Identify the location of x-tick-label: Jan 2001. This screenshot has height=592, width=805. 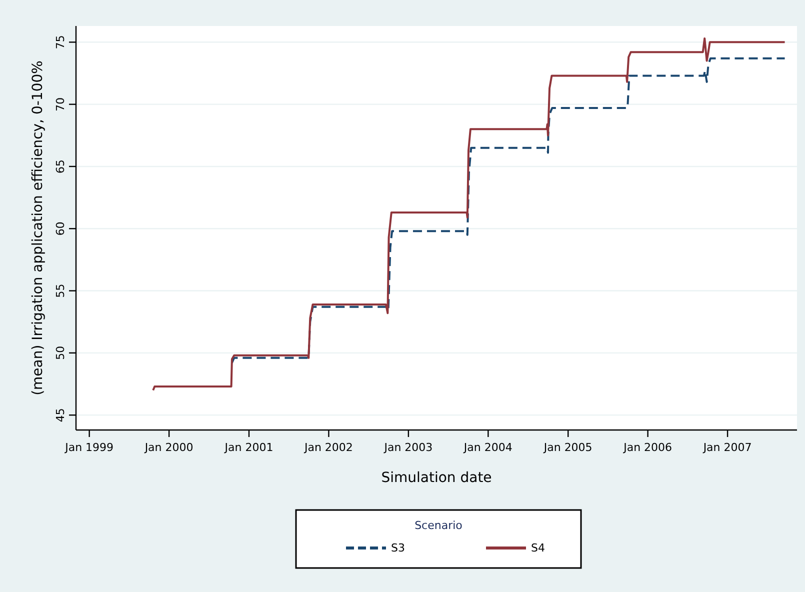
(249, 447).